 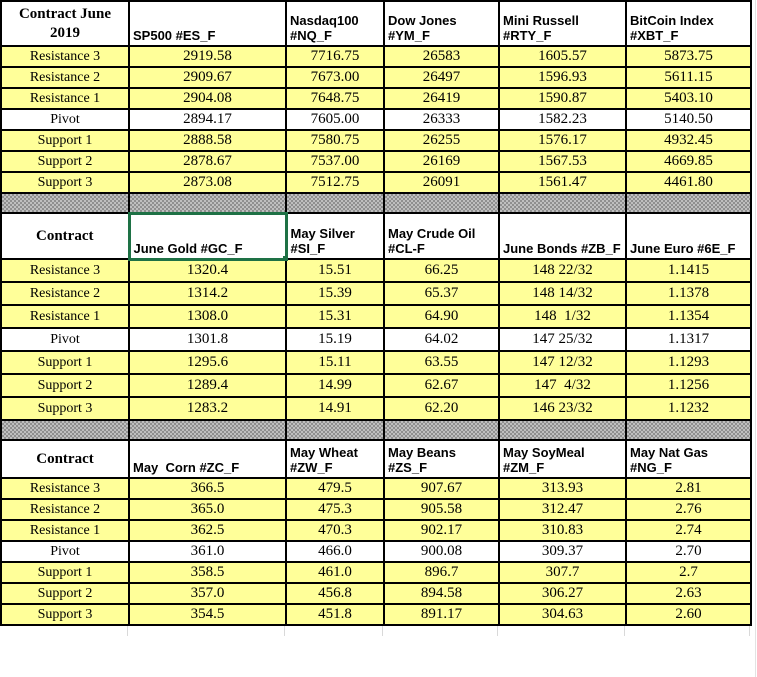 What do you see at coordinates (562, 119) in the screenshot?
I see `value-cell: 1582.23` at bounding box center [562, 119].